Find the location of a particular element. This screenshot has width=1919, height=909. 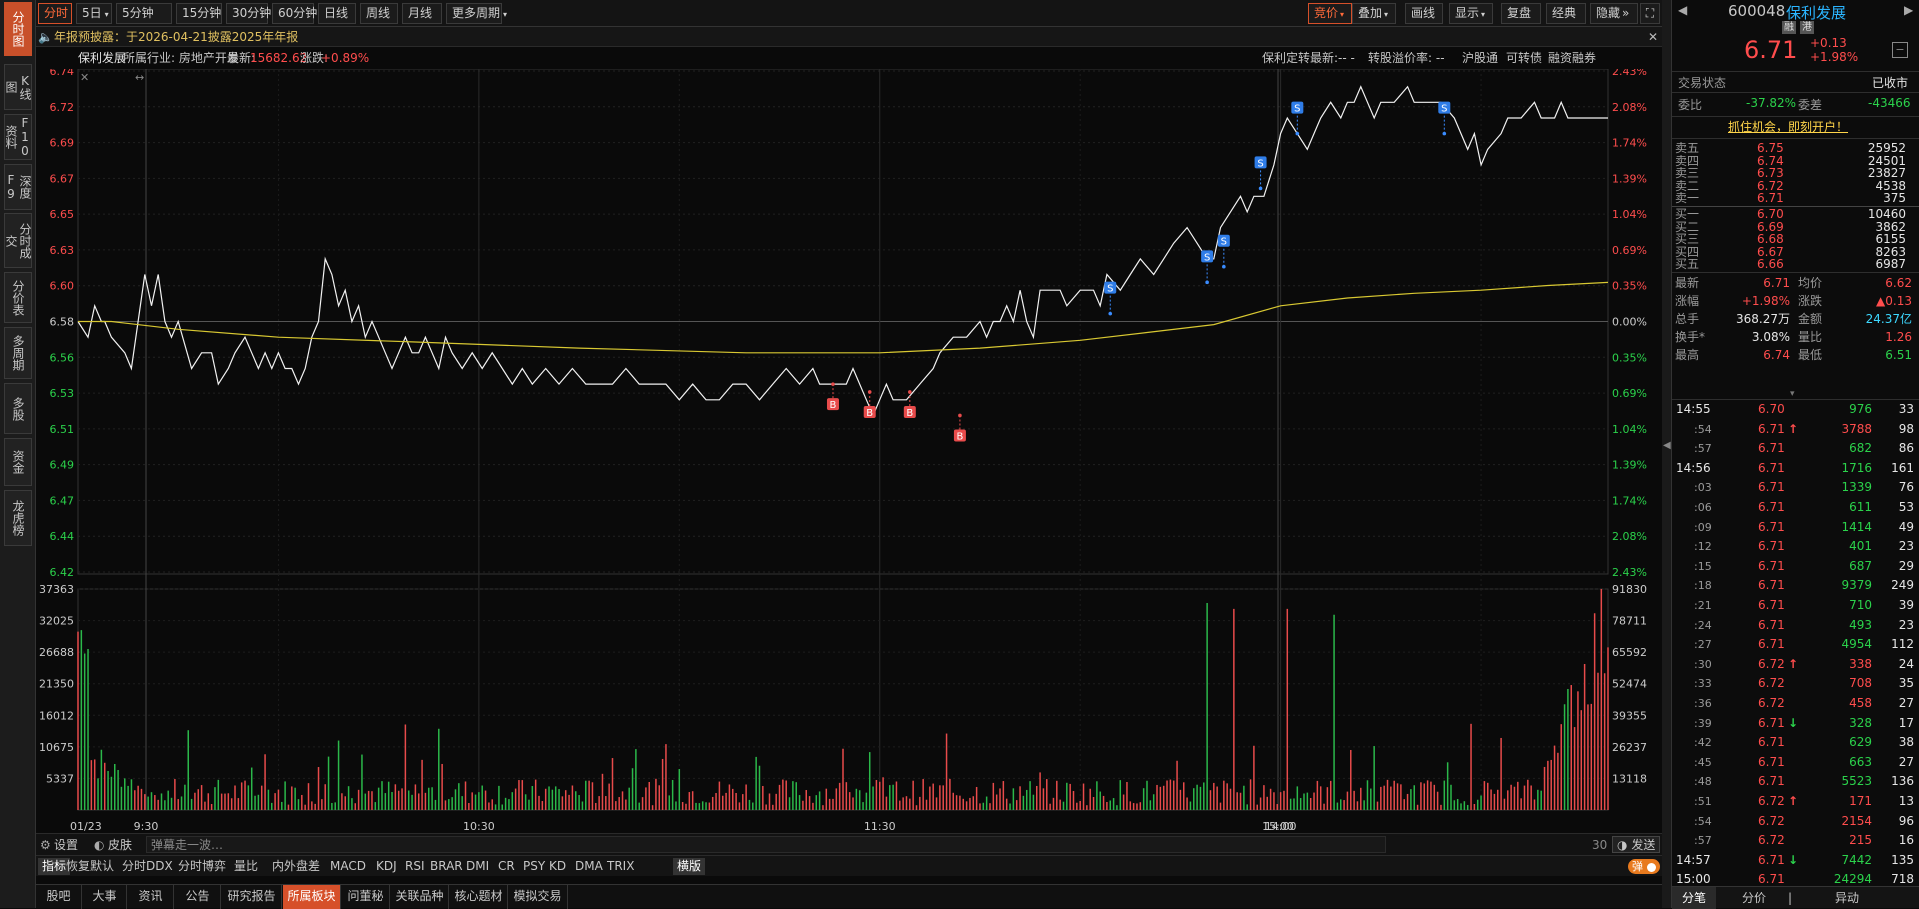

bid-row: 买二 6.69 3862 is located at coordinates (1795, 227).